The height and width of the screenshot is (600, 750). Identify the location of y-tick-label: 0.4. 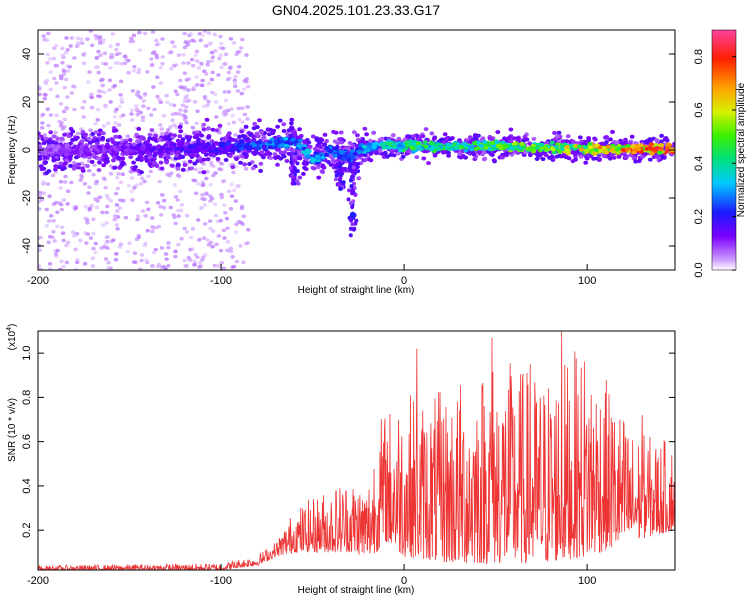
(27, 485).